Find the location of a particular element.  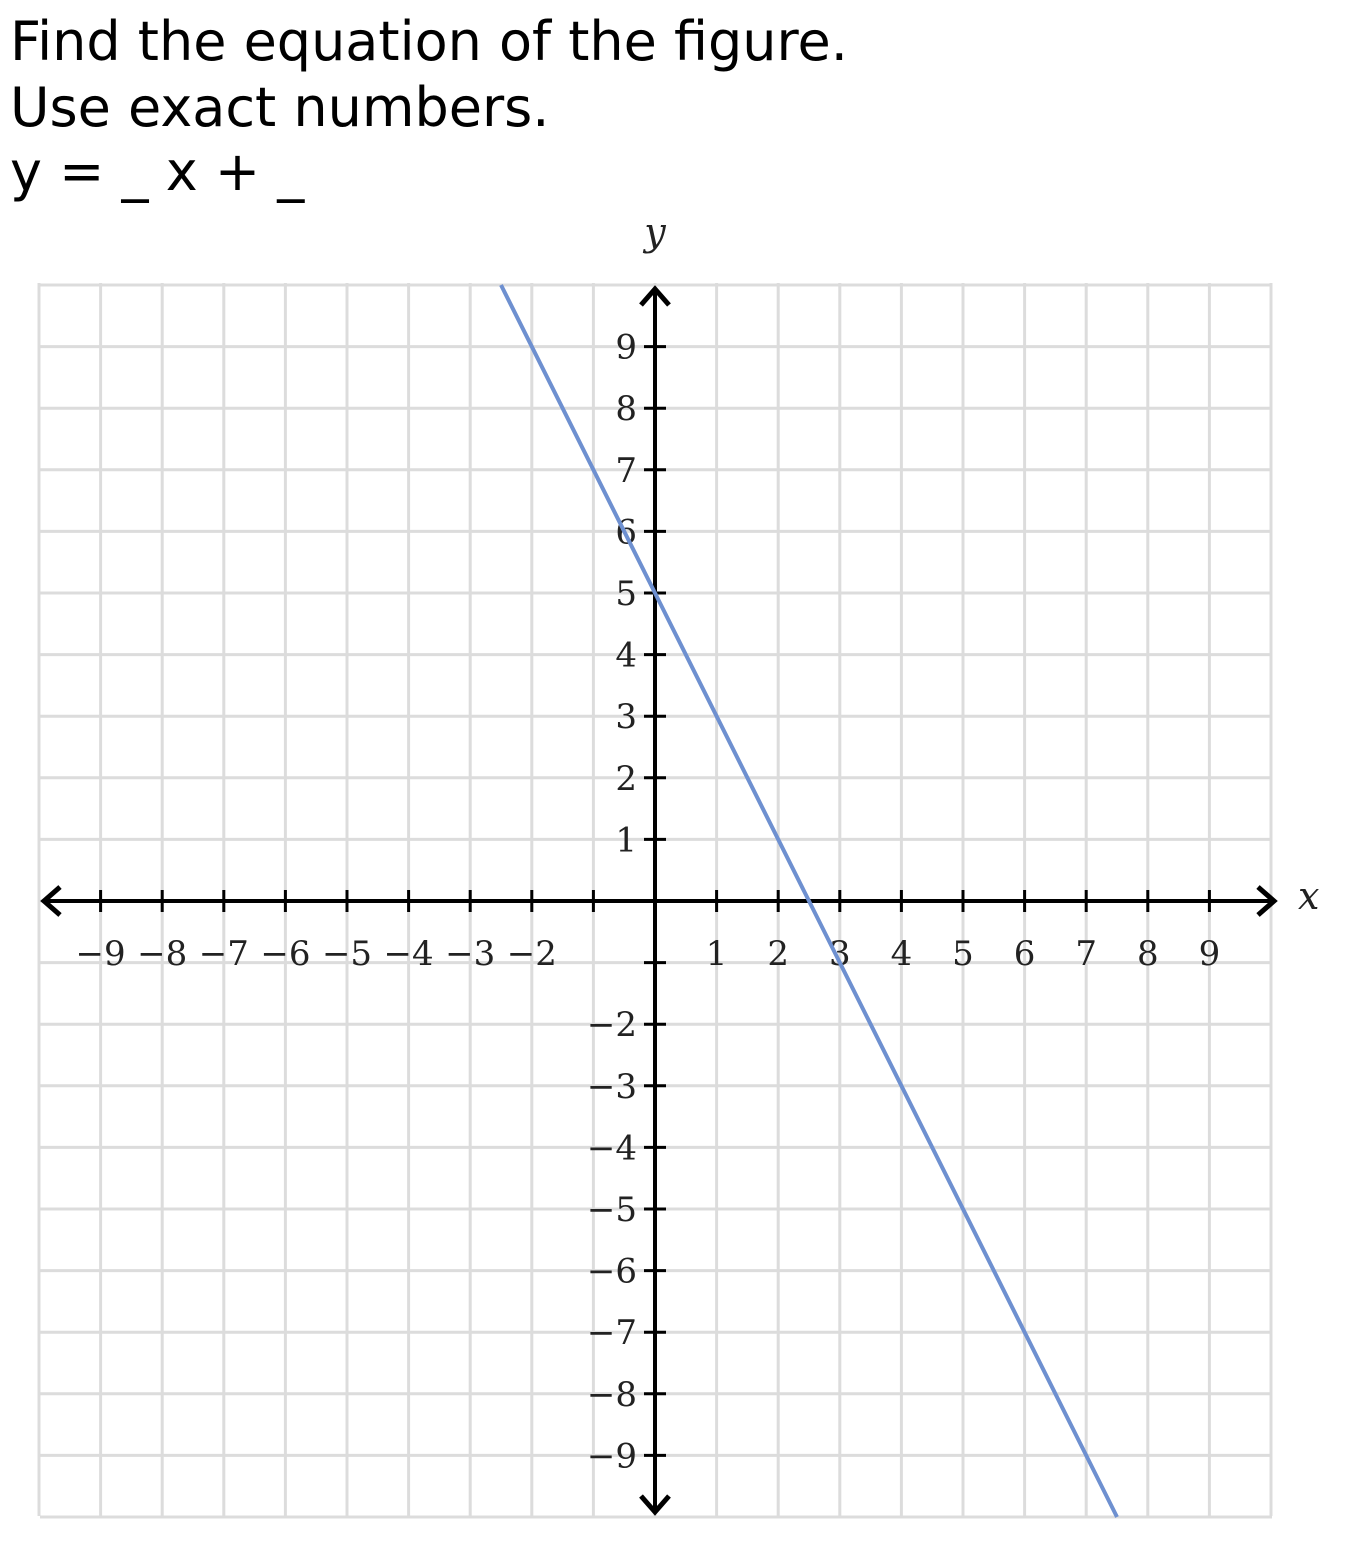

y-tick-label: 7 is located at coordinates (626, 471).